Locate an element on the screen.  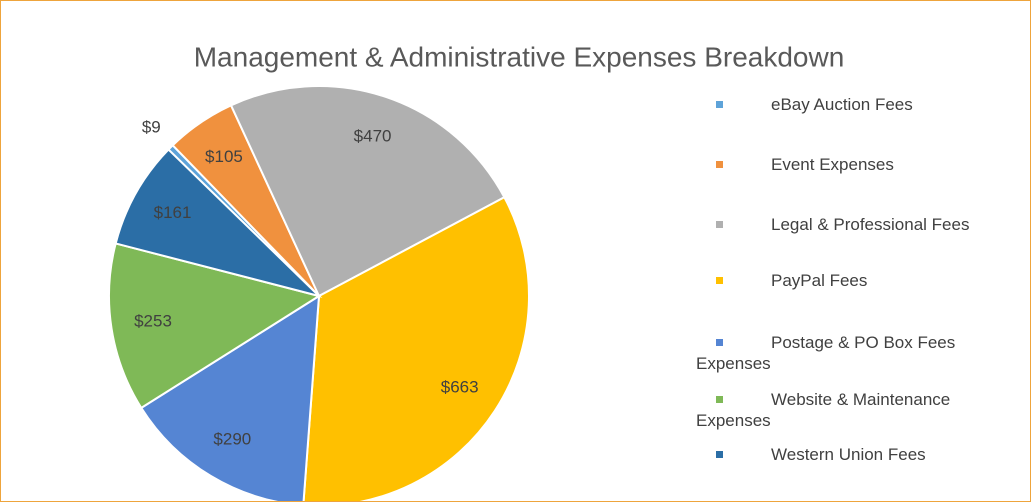
legend-label: PayPal Fees is located at coordinates (819, 280).